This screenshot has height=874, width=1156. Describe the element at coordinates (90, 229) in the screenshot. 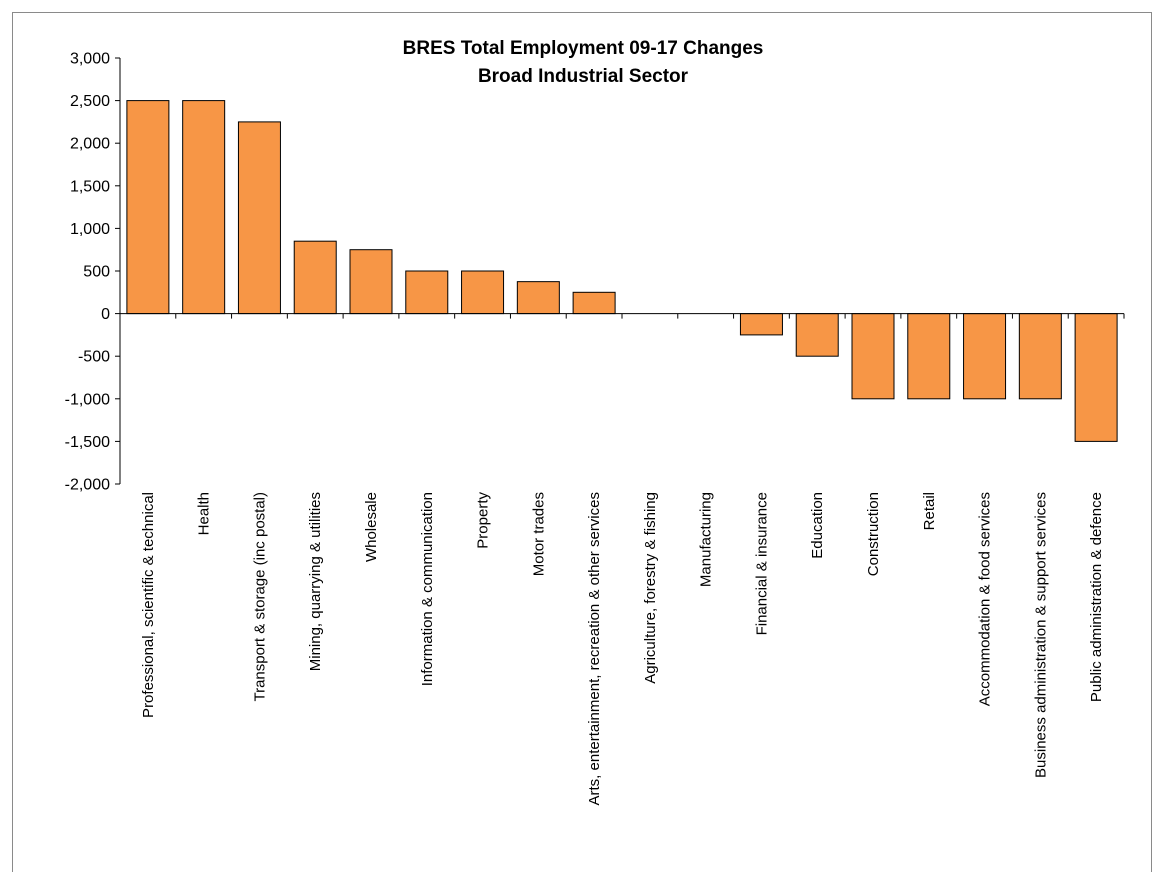

I see `y-tick-label: 1,000` at that location.